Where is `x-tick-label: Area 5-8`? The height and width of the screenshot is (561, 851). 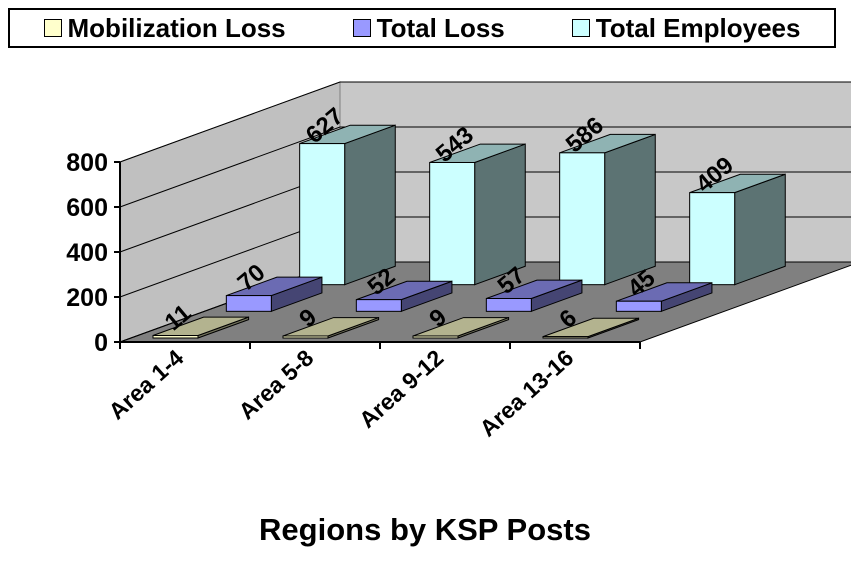 x-tick-label: Area 5-8 is located at coordinates (275, 384).